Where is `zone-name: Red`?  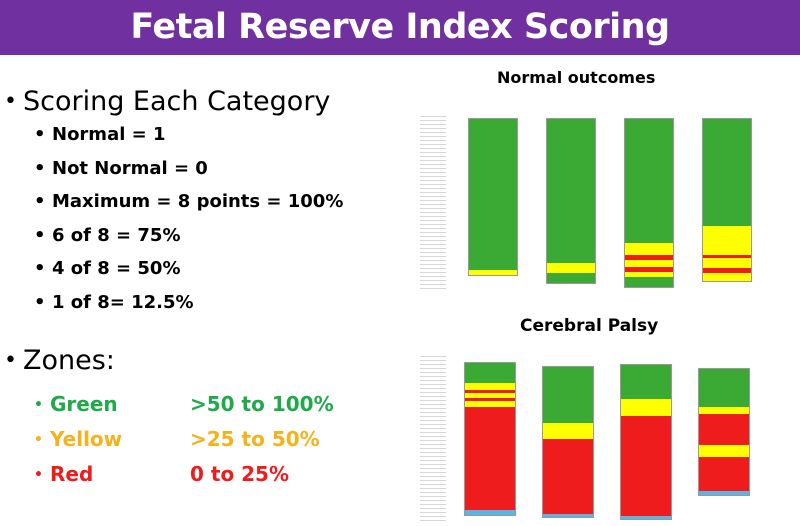 zone-name: Red is located at coordinates (72, 474).